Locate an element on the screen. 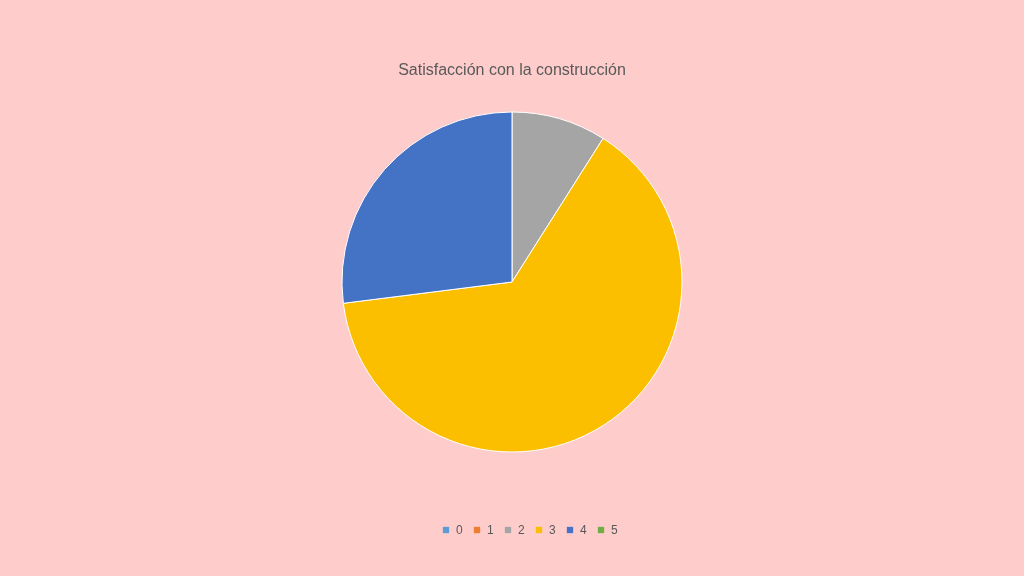 The width and height of the screenshot is (1024, 576). chart-title: Satisfacción con la construcción is located at coordinates (512, 69).